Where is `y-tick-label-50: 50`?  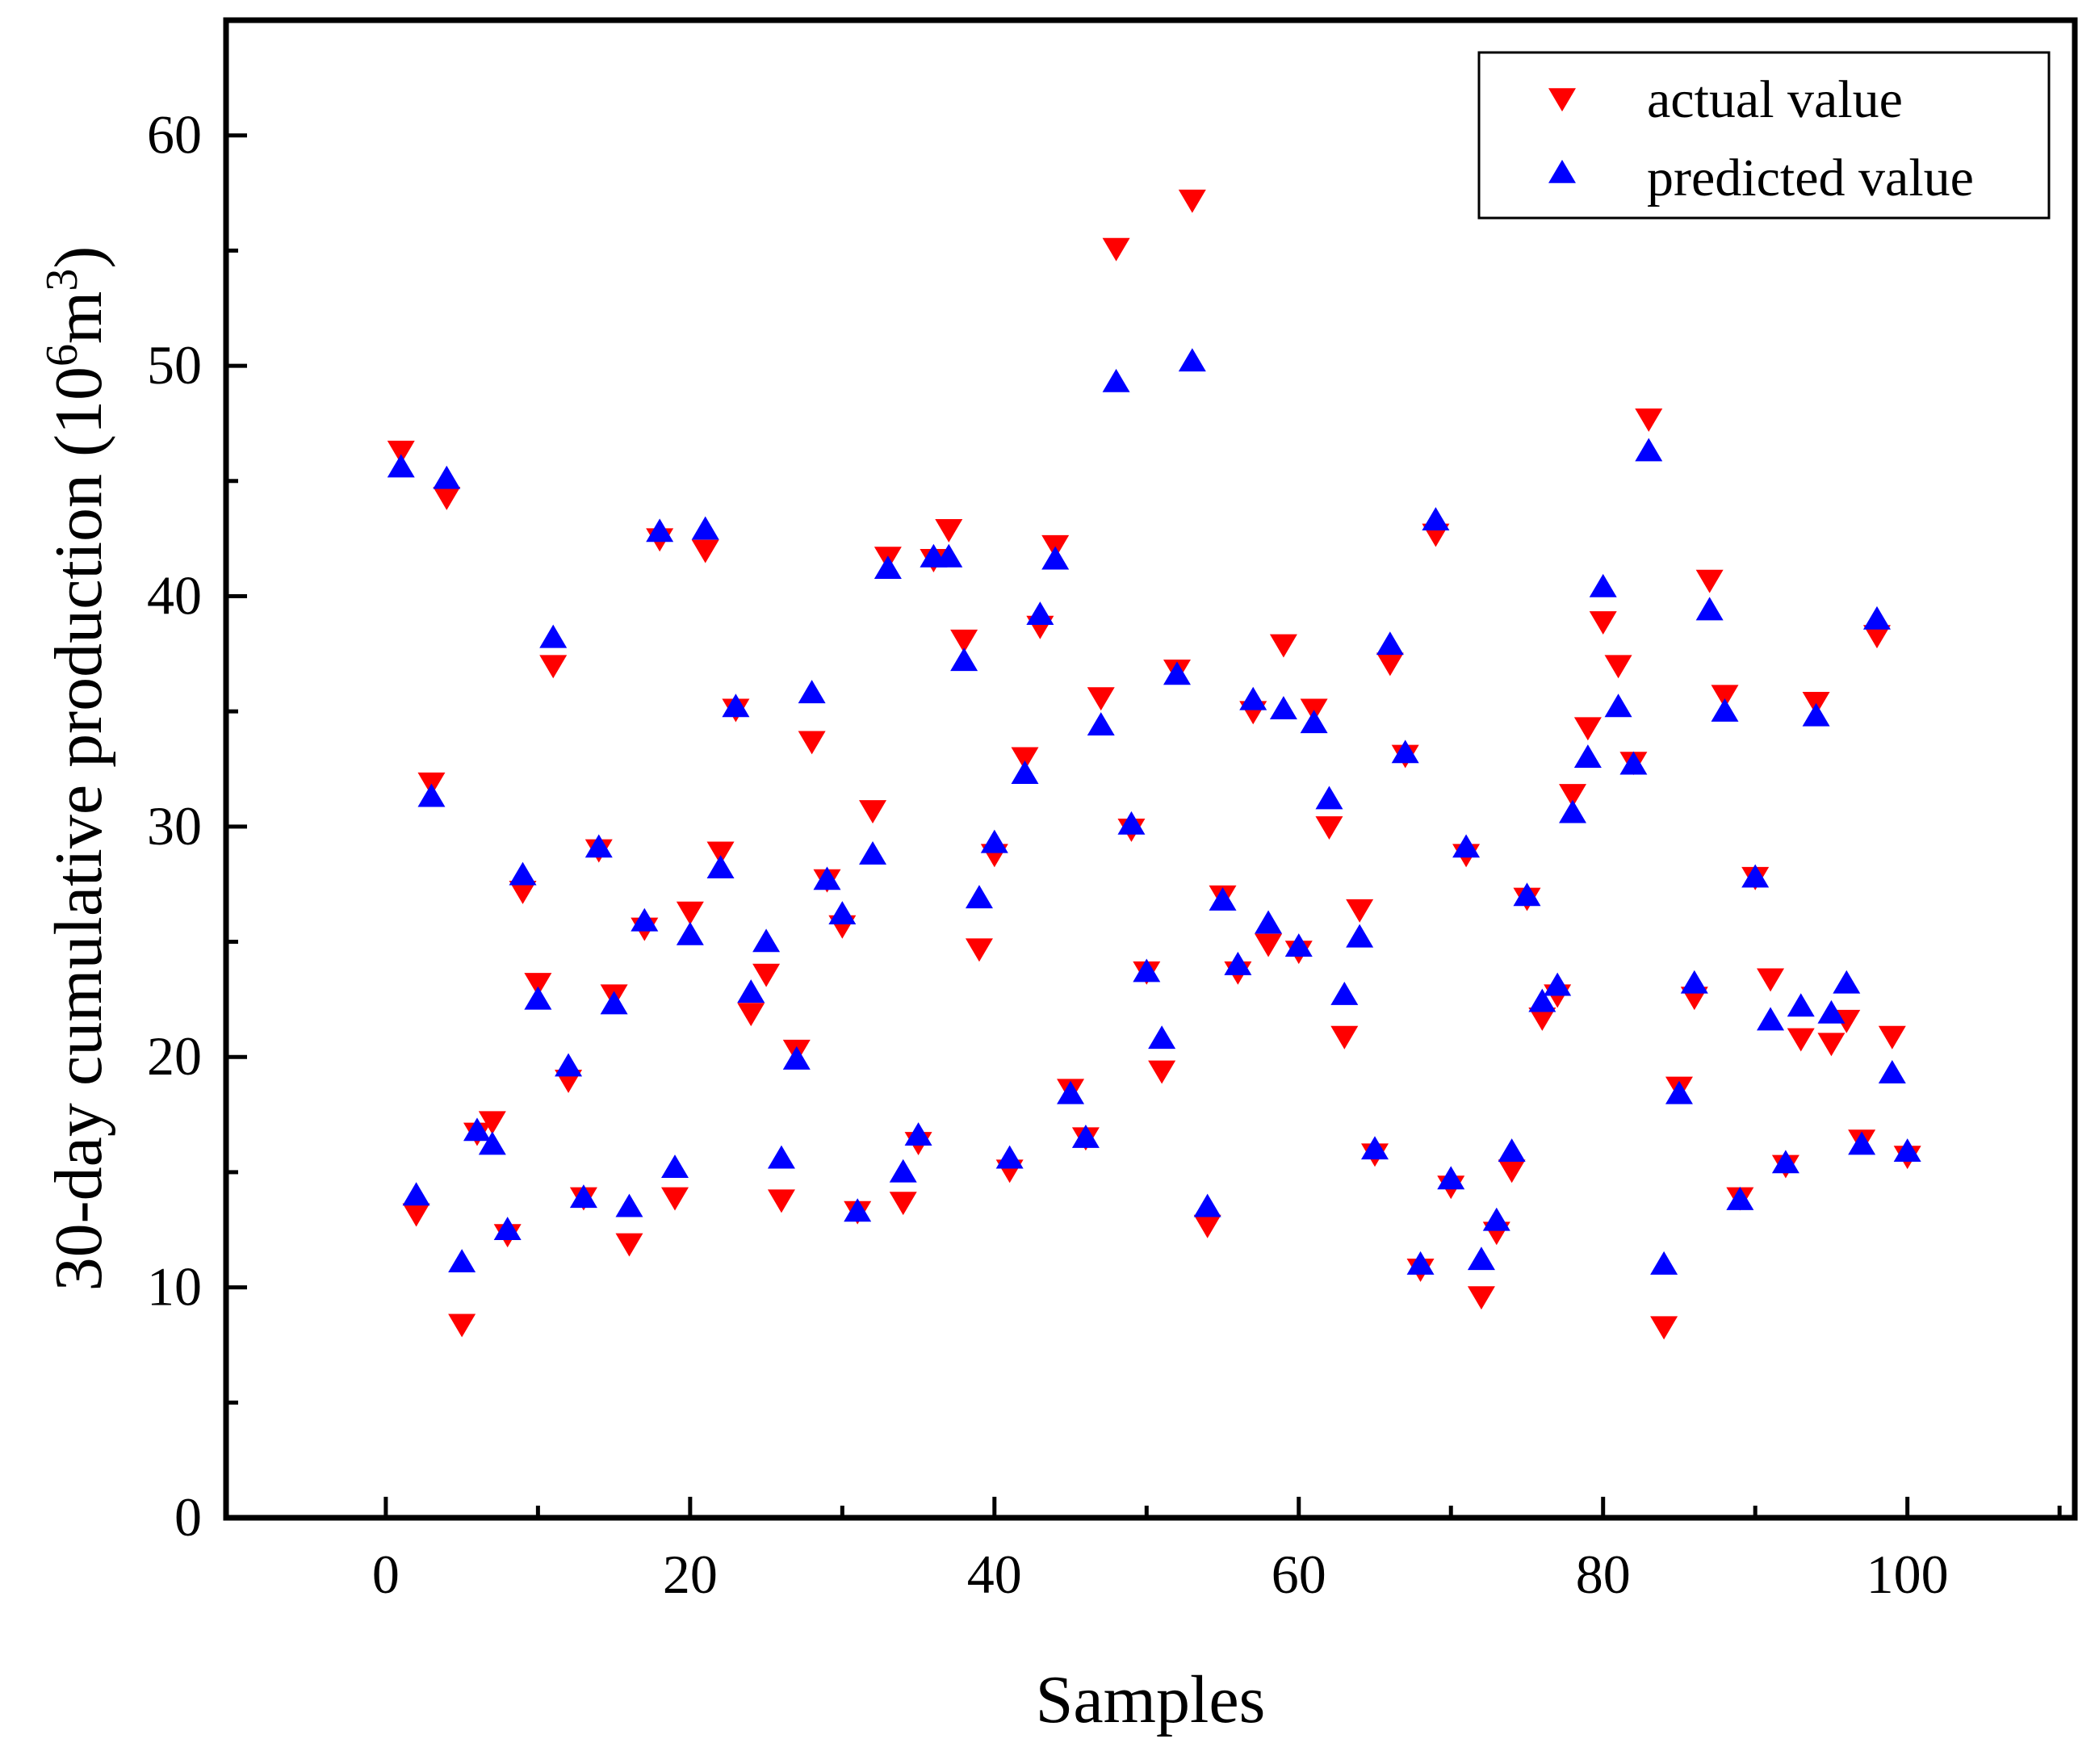
y-tick-label-50: 50 is located at coordinates (174, 365).